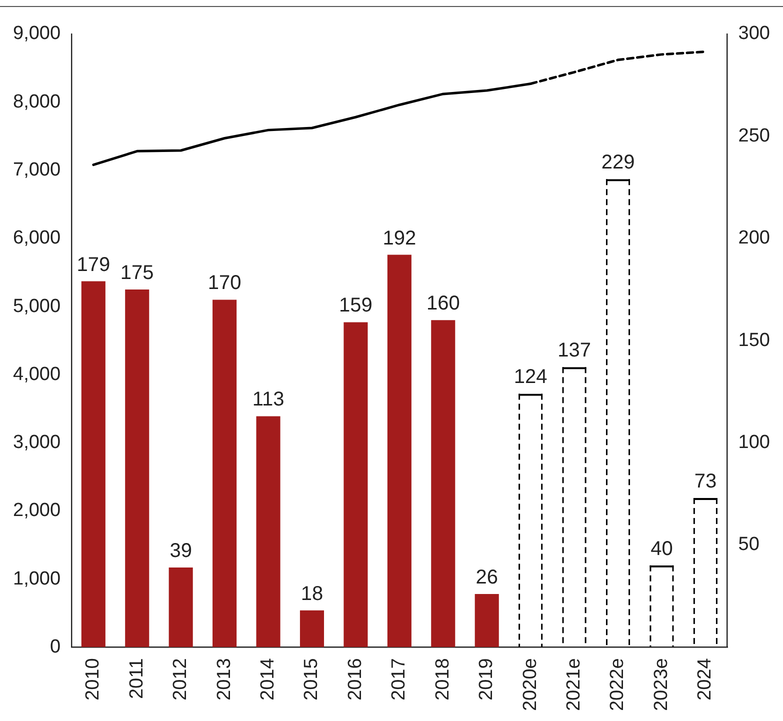 This screenshot has width=783, height=721. What do you see at coordinates (37, 33) in the screenshot?
I see `y-tick-label: 9,000` at bounding box center [37, 33].